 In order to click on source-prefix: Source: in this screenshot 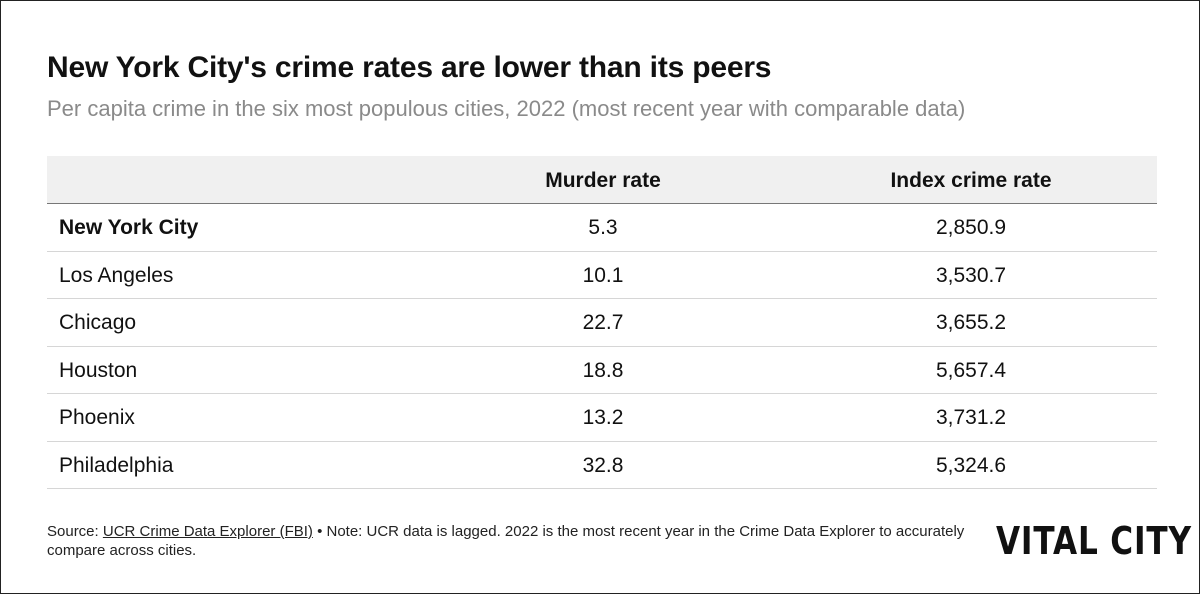, I will do `click(75, 531)`.